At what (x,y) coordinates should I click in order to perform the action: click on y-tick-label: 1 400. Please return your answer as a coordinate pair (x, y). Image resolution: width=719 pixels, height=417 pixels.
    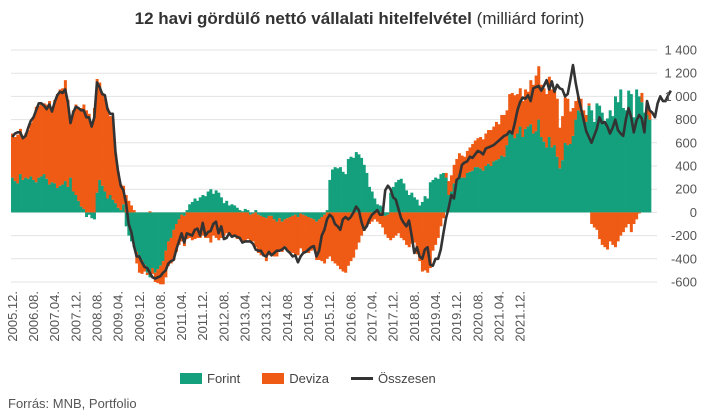
    Looking at the image, I should click on (680, 50).